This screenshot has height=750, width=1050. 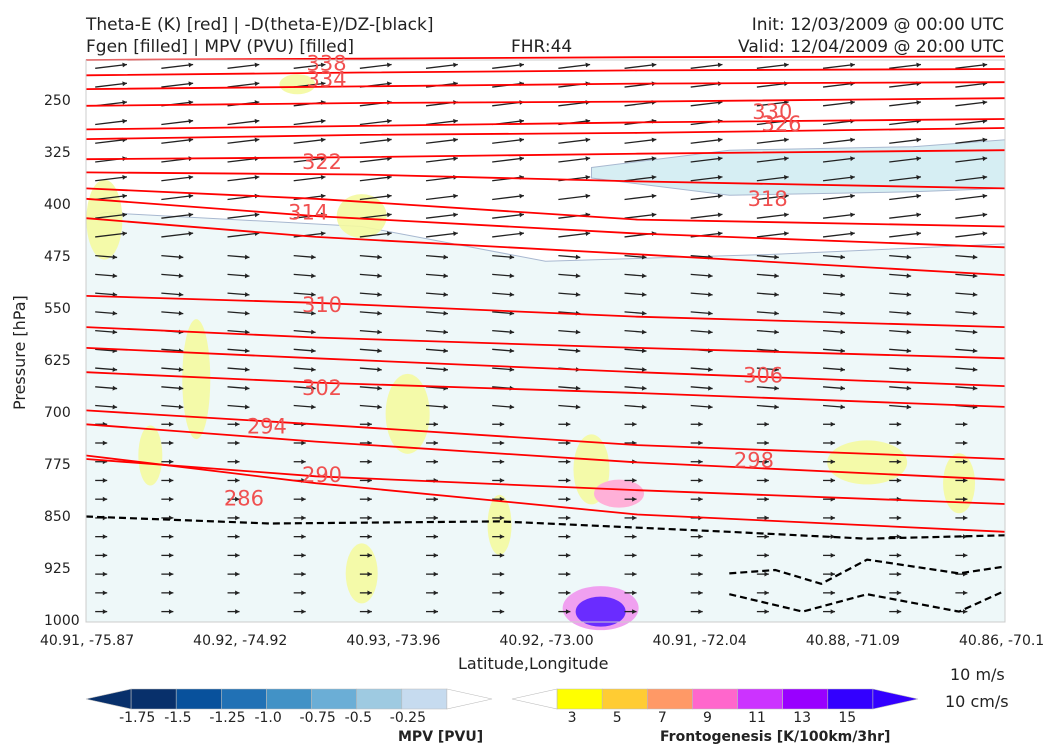 What do you see at coordinates (268, 718) in the screenshot?
I see `colorbar-tick: -1.0` at bounding box center [268, 718].